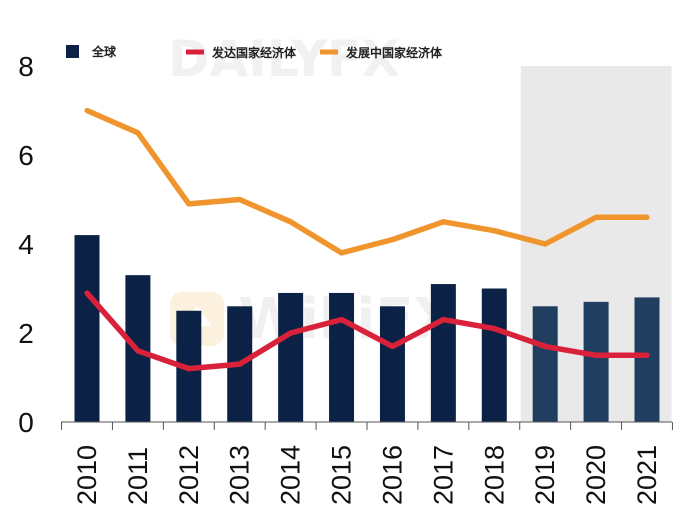 This screenshot has height=510, width=680. I want to click on bar-2020, so click(596, 361).